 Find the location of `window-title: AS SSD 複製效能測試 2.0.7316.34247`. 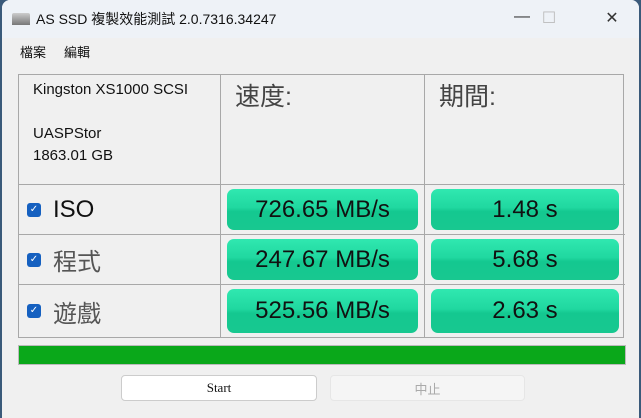

window-title: AS SSD 複製效能測試 2.0.7316.34247 is located at coordinates (156, 19).